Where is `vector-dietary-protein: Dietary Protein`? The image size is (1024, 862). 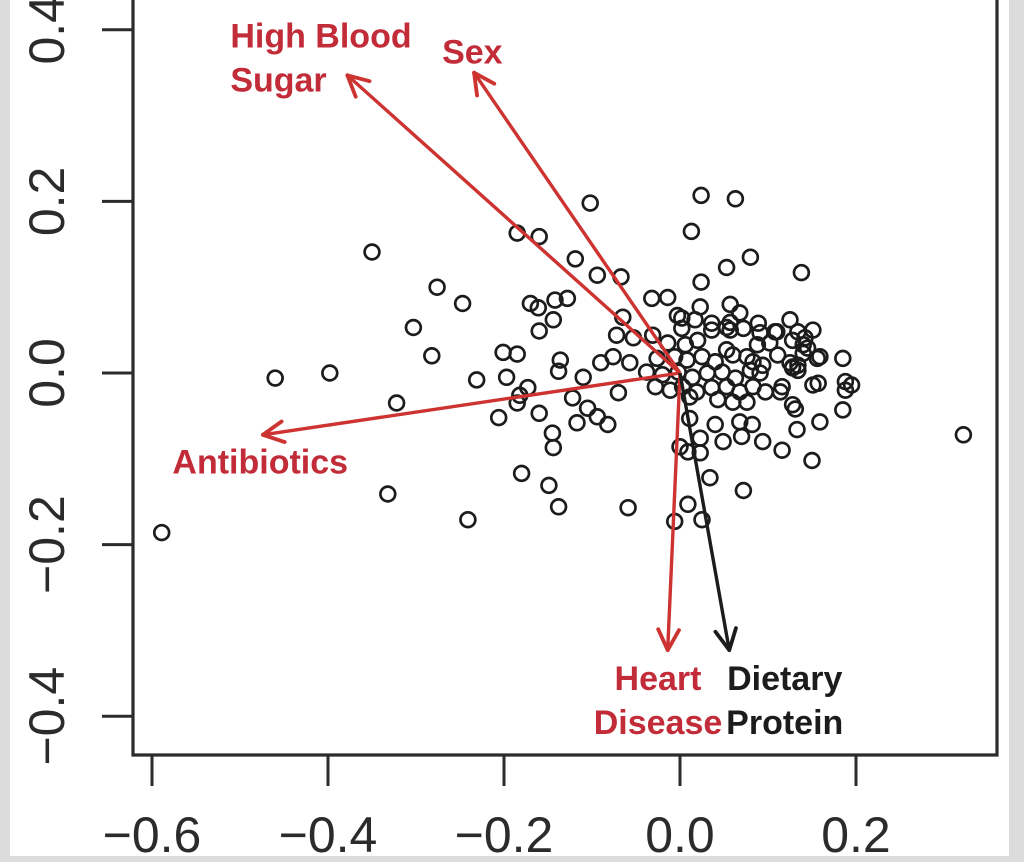 vector-dietary-protein: Dietary Protein is located at coordinates (760, 557).